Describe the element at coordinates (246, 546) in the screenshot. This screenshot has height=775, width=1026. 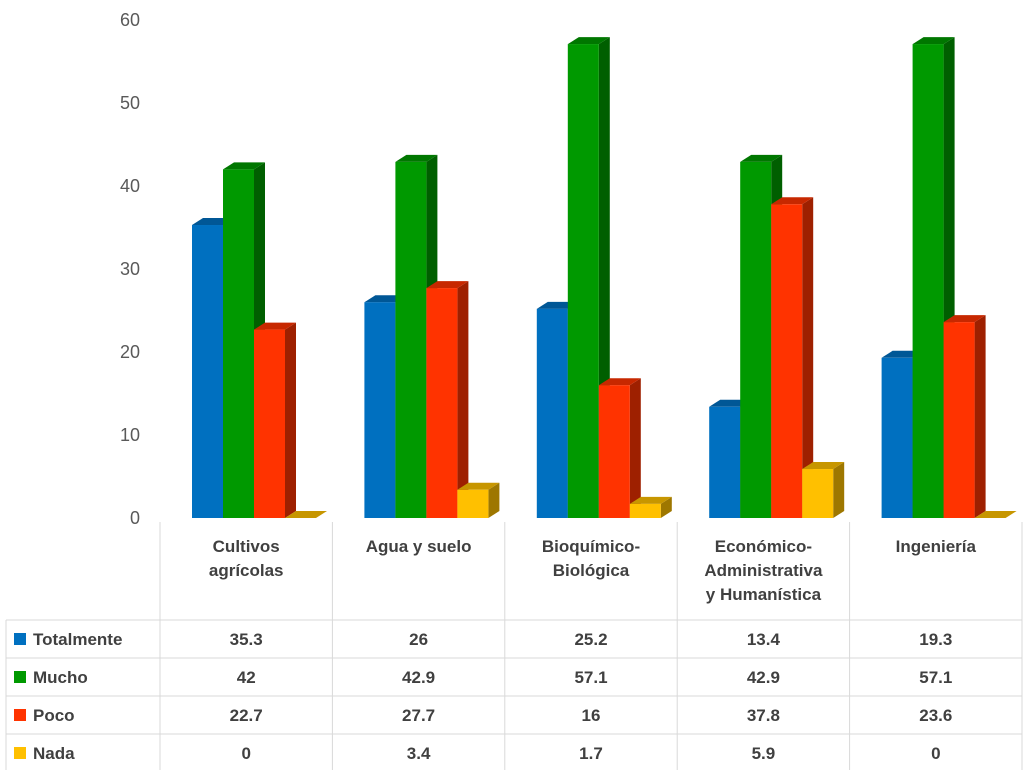
I see `category-label-line: Cultivos` at that location.